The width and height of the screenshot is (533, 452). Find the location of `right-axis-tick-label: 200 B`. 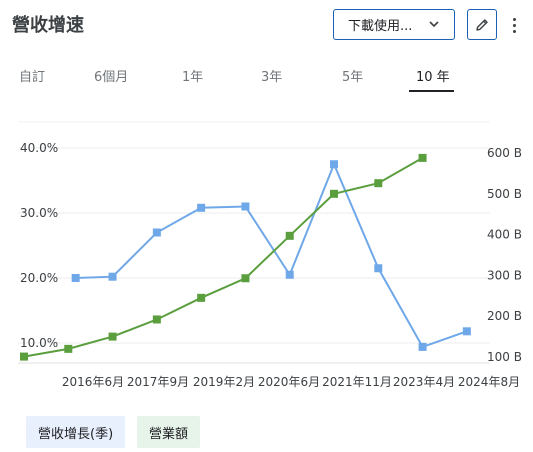

right-axis-tick-label: 200 B is located at coordinates (504, 316).